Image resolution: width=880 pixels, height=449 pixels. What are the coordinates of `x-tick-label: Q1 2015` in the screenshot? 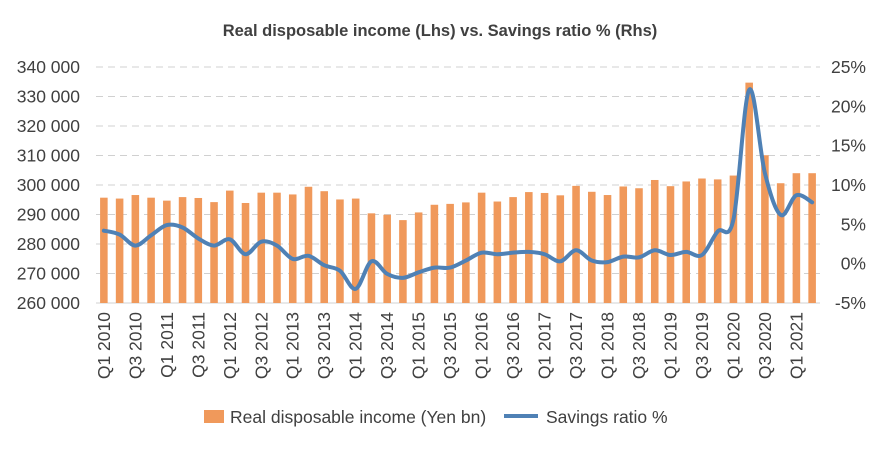 It's located at (419, 345).